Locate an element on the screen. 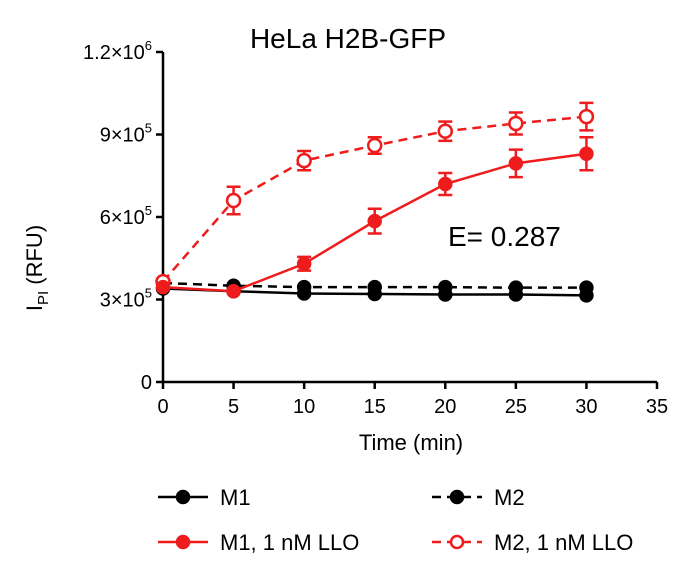 The height and width of the screenshot is (579, 700). annotation-e-value: E= 0.287 is located at coordinates (504, 236).